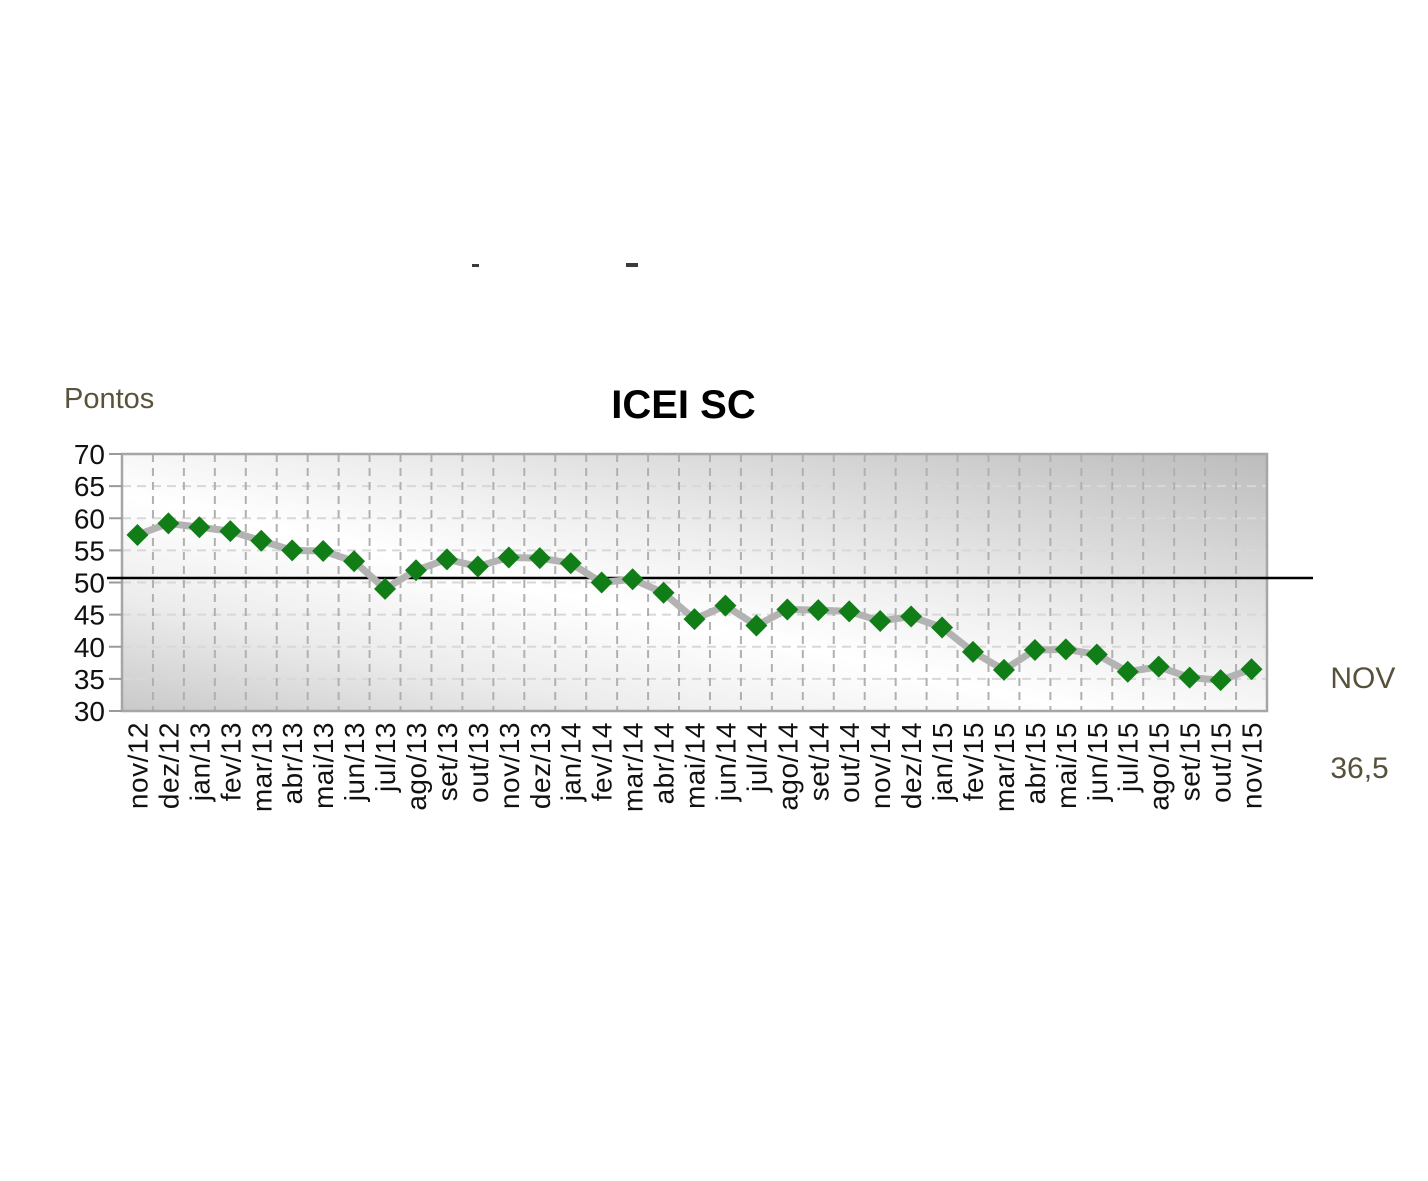 This screenshot has height=1181, width=1428. What do you see at coordinates (1159, 766) in the screenshot?
I see `svg-text: ago/15` at bounding box center [1159, 766].